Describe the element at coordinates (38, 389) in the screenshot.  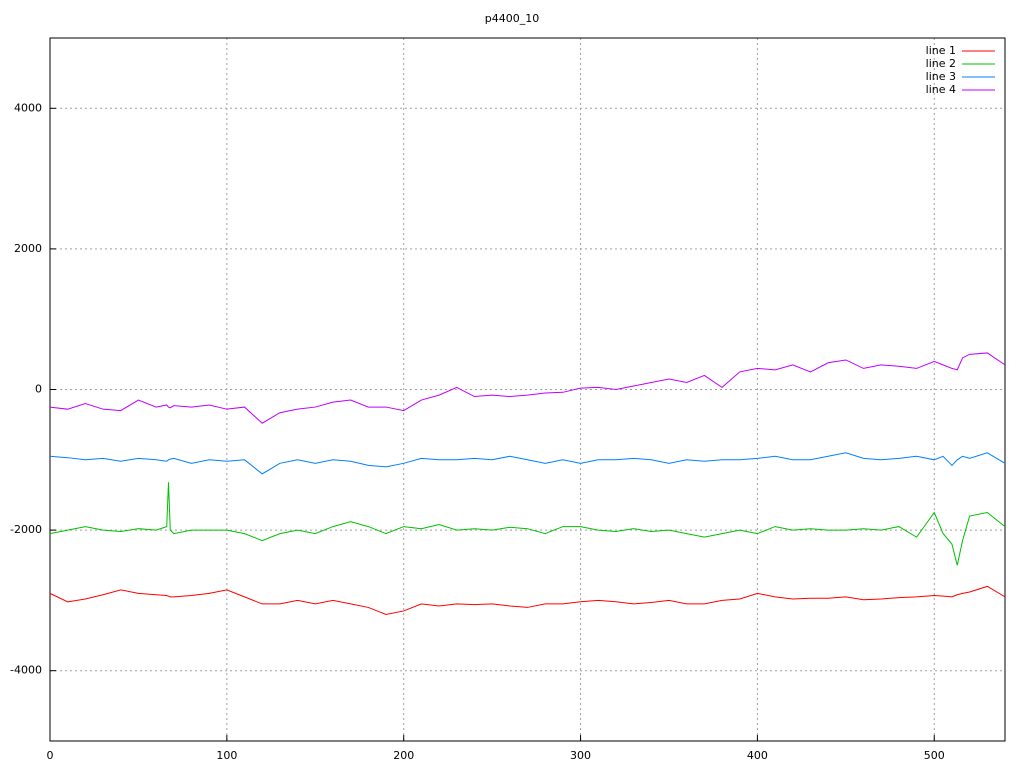
I see `y-tick-label: 0` at that location.